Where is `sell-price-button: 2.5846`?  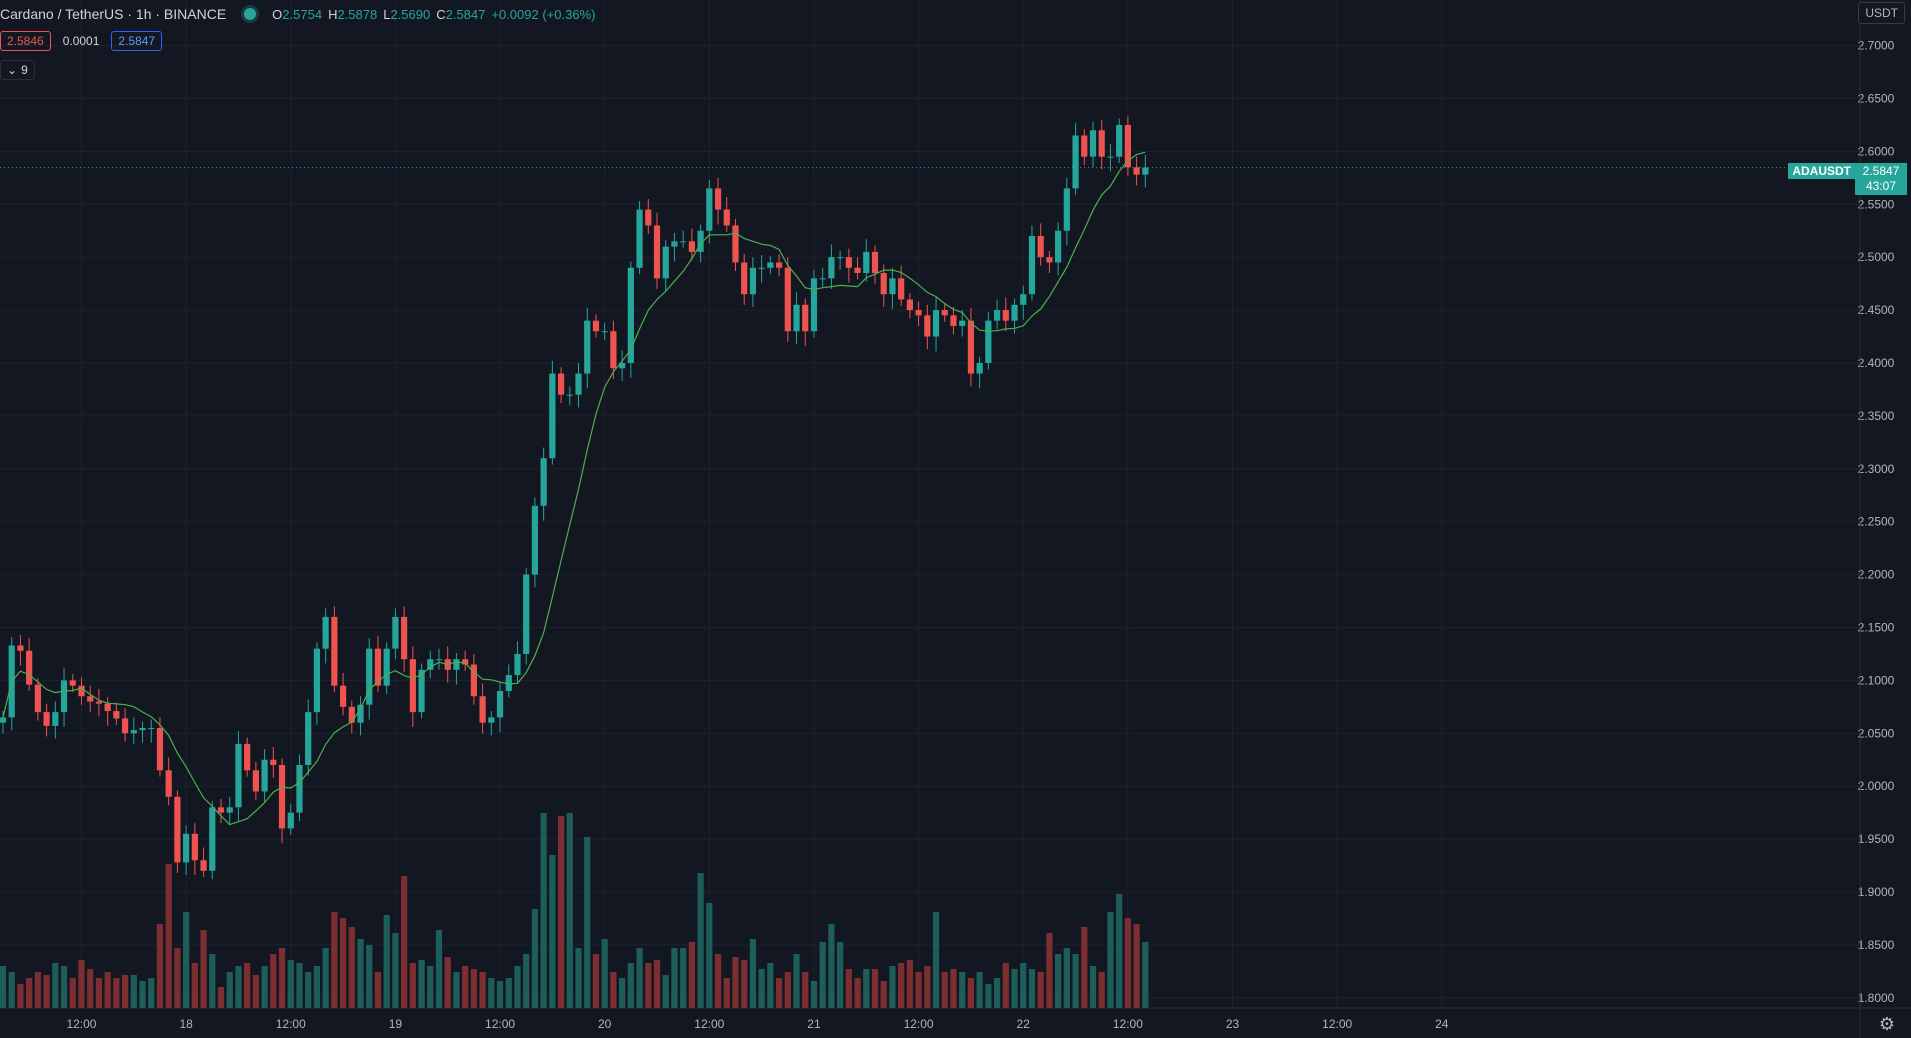
sell-price-button: 2.5846 is located at coordinates (25, 41).